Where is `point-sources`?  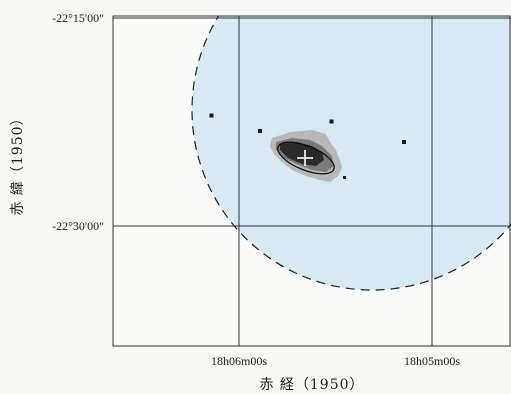 point-sources is located at coordinates (307, 146).